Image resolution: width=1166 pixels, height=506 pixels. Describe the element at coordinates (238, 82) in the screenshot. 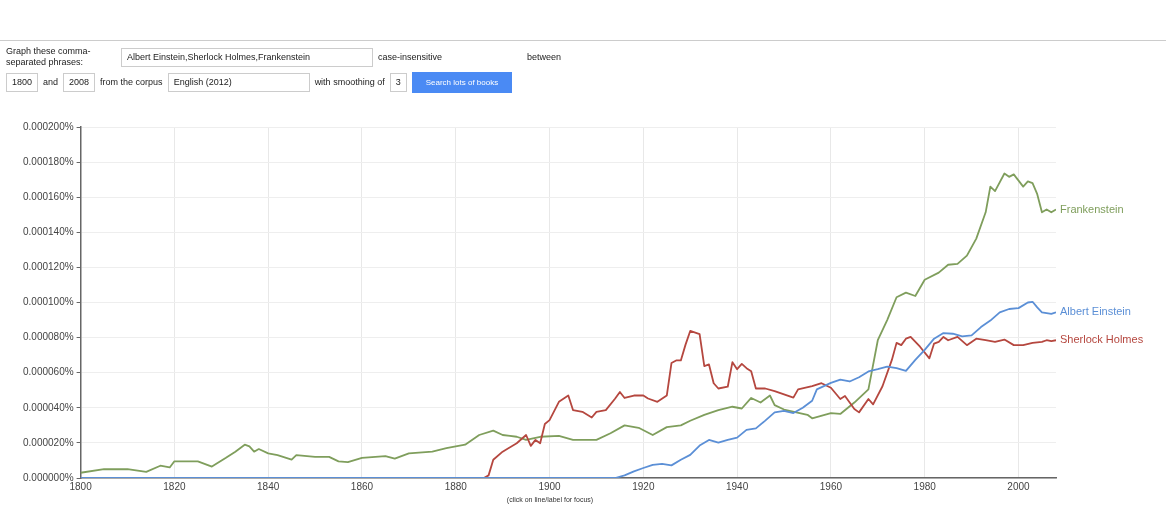

I see `text: English (2012)` at that location.